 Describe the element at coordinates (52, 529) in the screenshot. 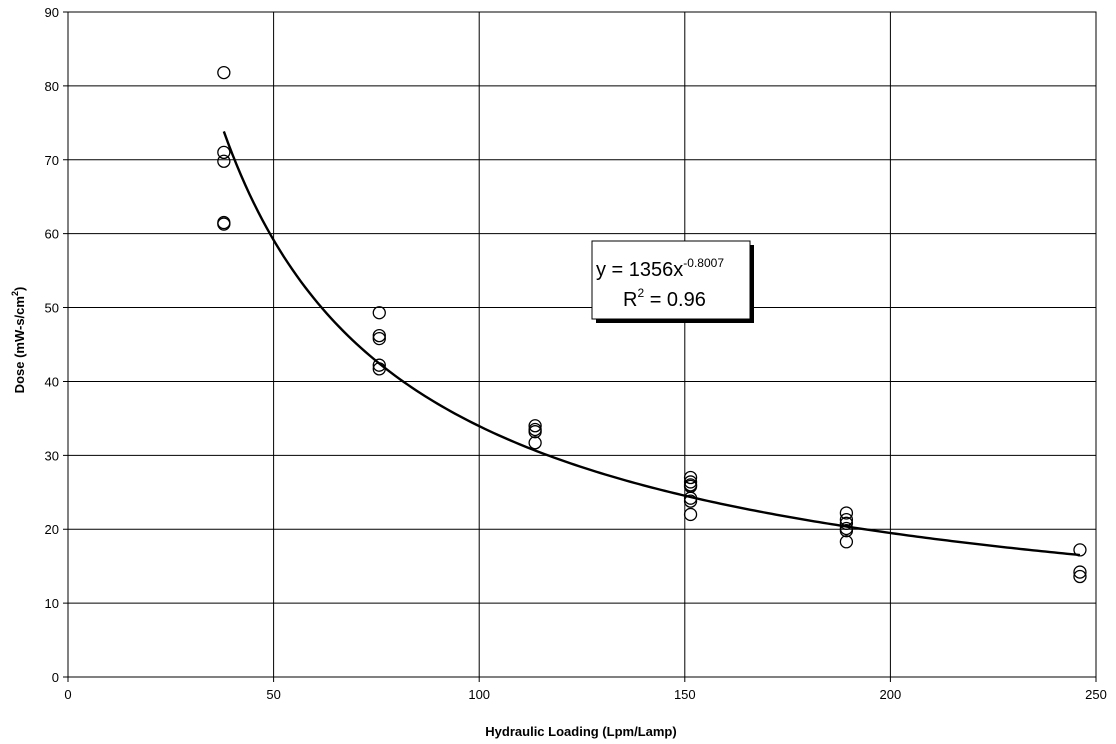

I see `y-tick-label: 20` at that location.